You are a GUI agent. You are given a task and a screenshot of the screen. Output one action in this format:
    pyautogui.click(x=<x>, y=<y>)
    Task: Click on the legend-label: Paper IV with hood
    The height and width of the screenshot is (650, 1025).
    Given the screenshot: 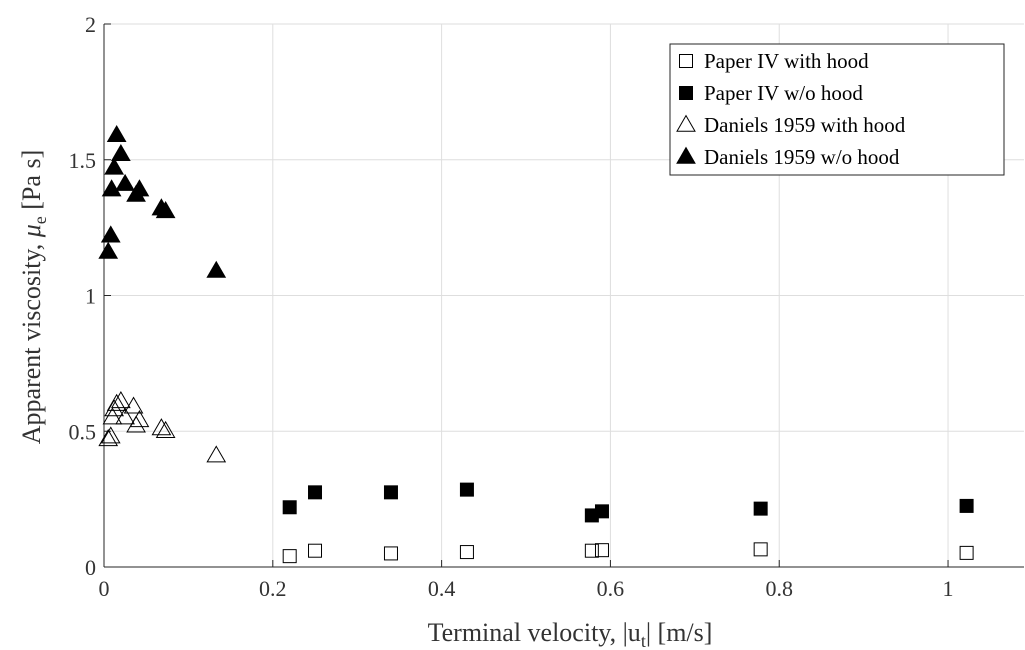 What is the action you would take?
    pyautogui.click(x=786, y=61)
    